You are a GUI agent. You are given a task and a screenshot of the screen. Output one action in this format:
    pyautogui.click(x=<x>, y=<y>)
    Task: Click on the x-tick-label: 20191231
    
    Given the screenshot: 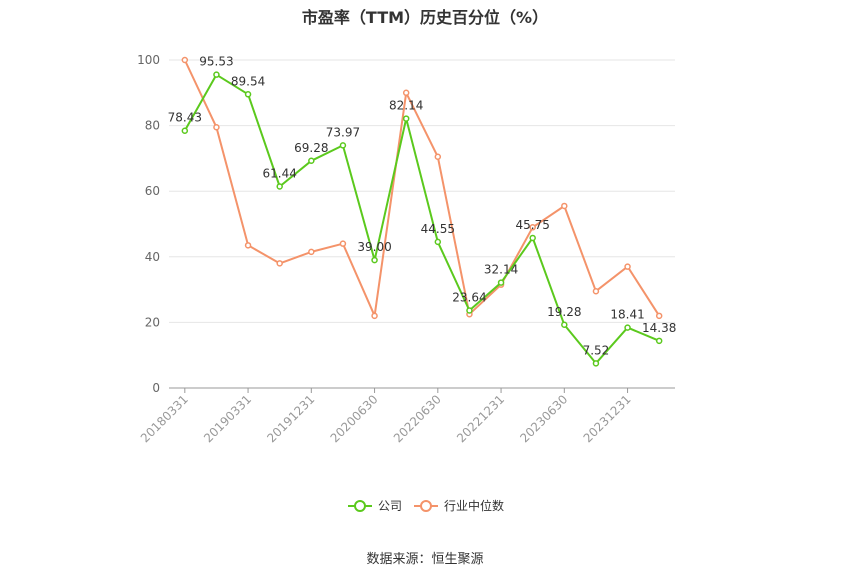 What is the action you would take?
    pyautogui.click(x=290, y=418)
    